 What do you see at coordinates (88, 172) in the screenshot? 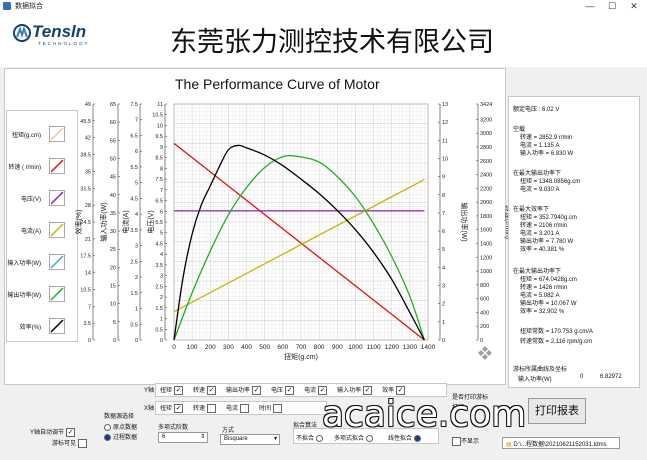
I see `left-tick-label: 35` at bounding box center [88, 172].